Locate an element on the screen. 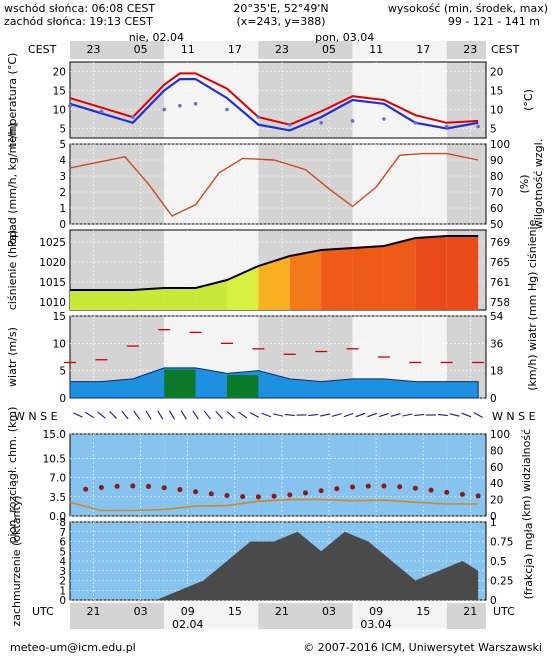  top-tick-label: 17 is located at coordinates (235, 49).